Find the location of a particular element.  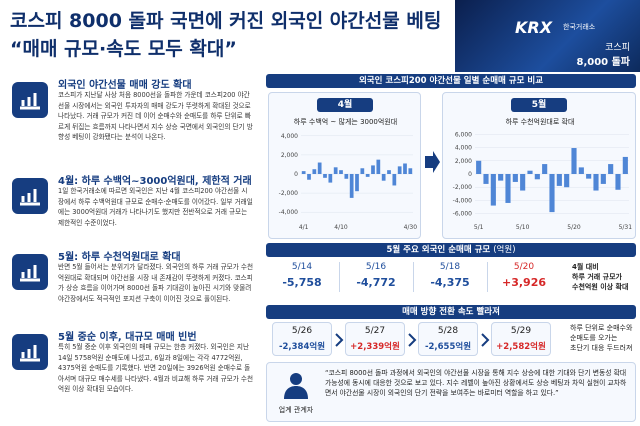

x-tick-label: 4/30 is located at coordinates (411, 227).